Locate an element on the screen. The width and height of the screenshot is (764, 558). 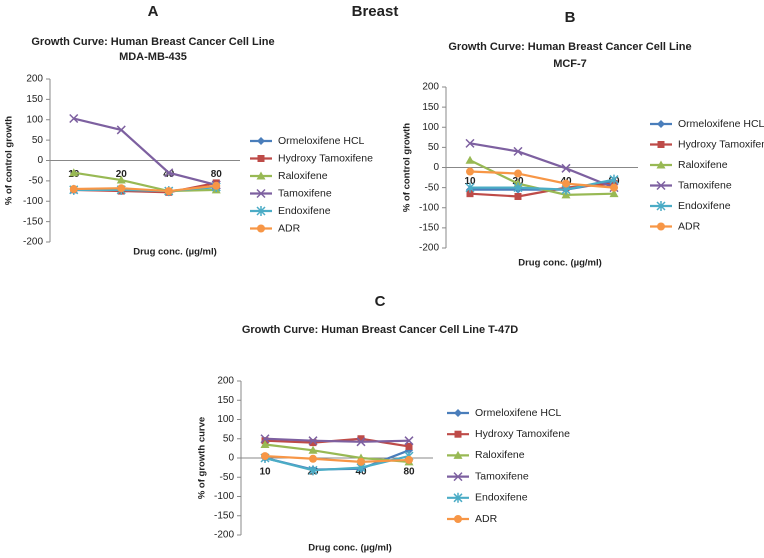
chart-subtitle: MDA-MB-435 is located at coordinates (153, 57).